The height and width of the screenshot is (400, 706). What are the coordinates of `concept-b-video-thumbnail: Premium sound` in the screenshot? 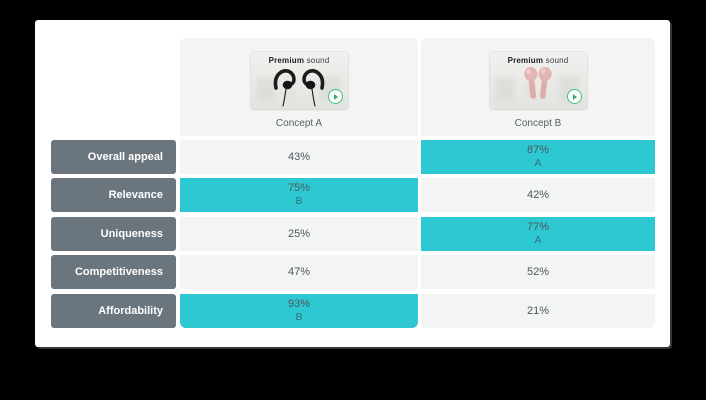 It's located at (538, 80).